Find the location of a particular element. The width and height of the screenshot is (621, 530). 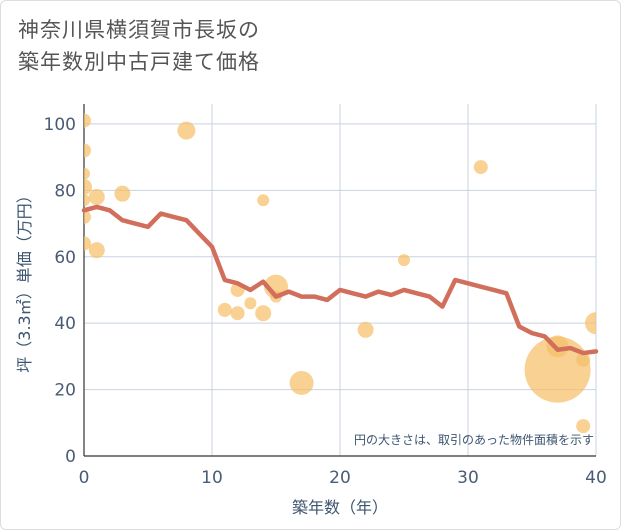

x-tick-label: 0 is located at coordinates (84, 478).